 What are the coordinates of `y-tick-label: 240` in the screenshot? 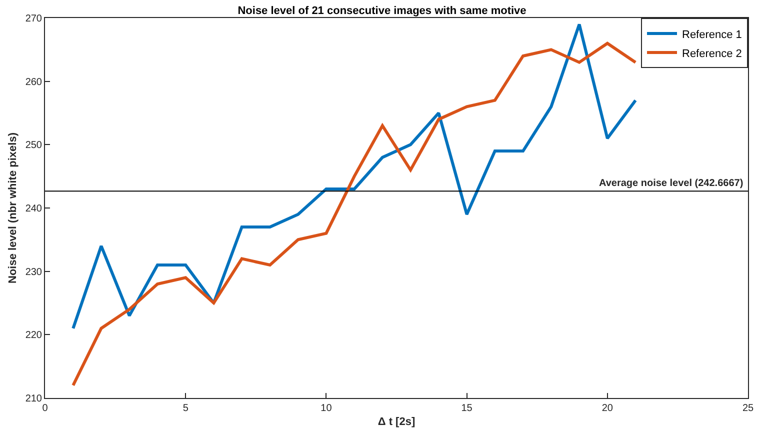 It's located at (33, 209).